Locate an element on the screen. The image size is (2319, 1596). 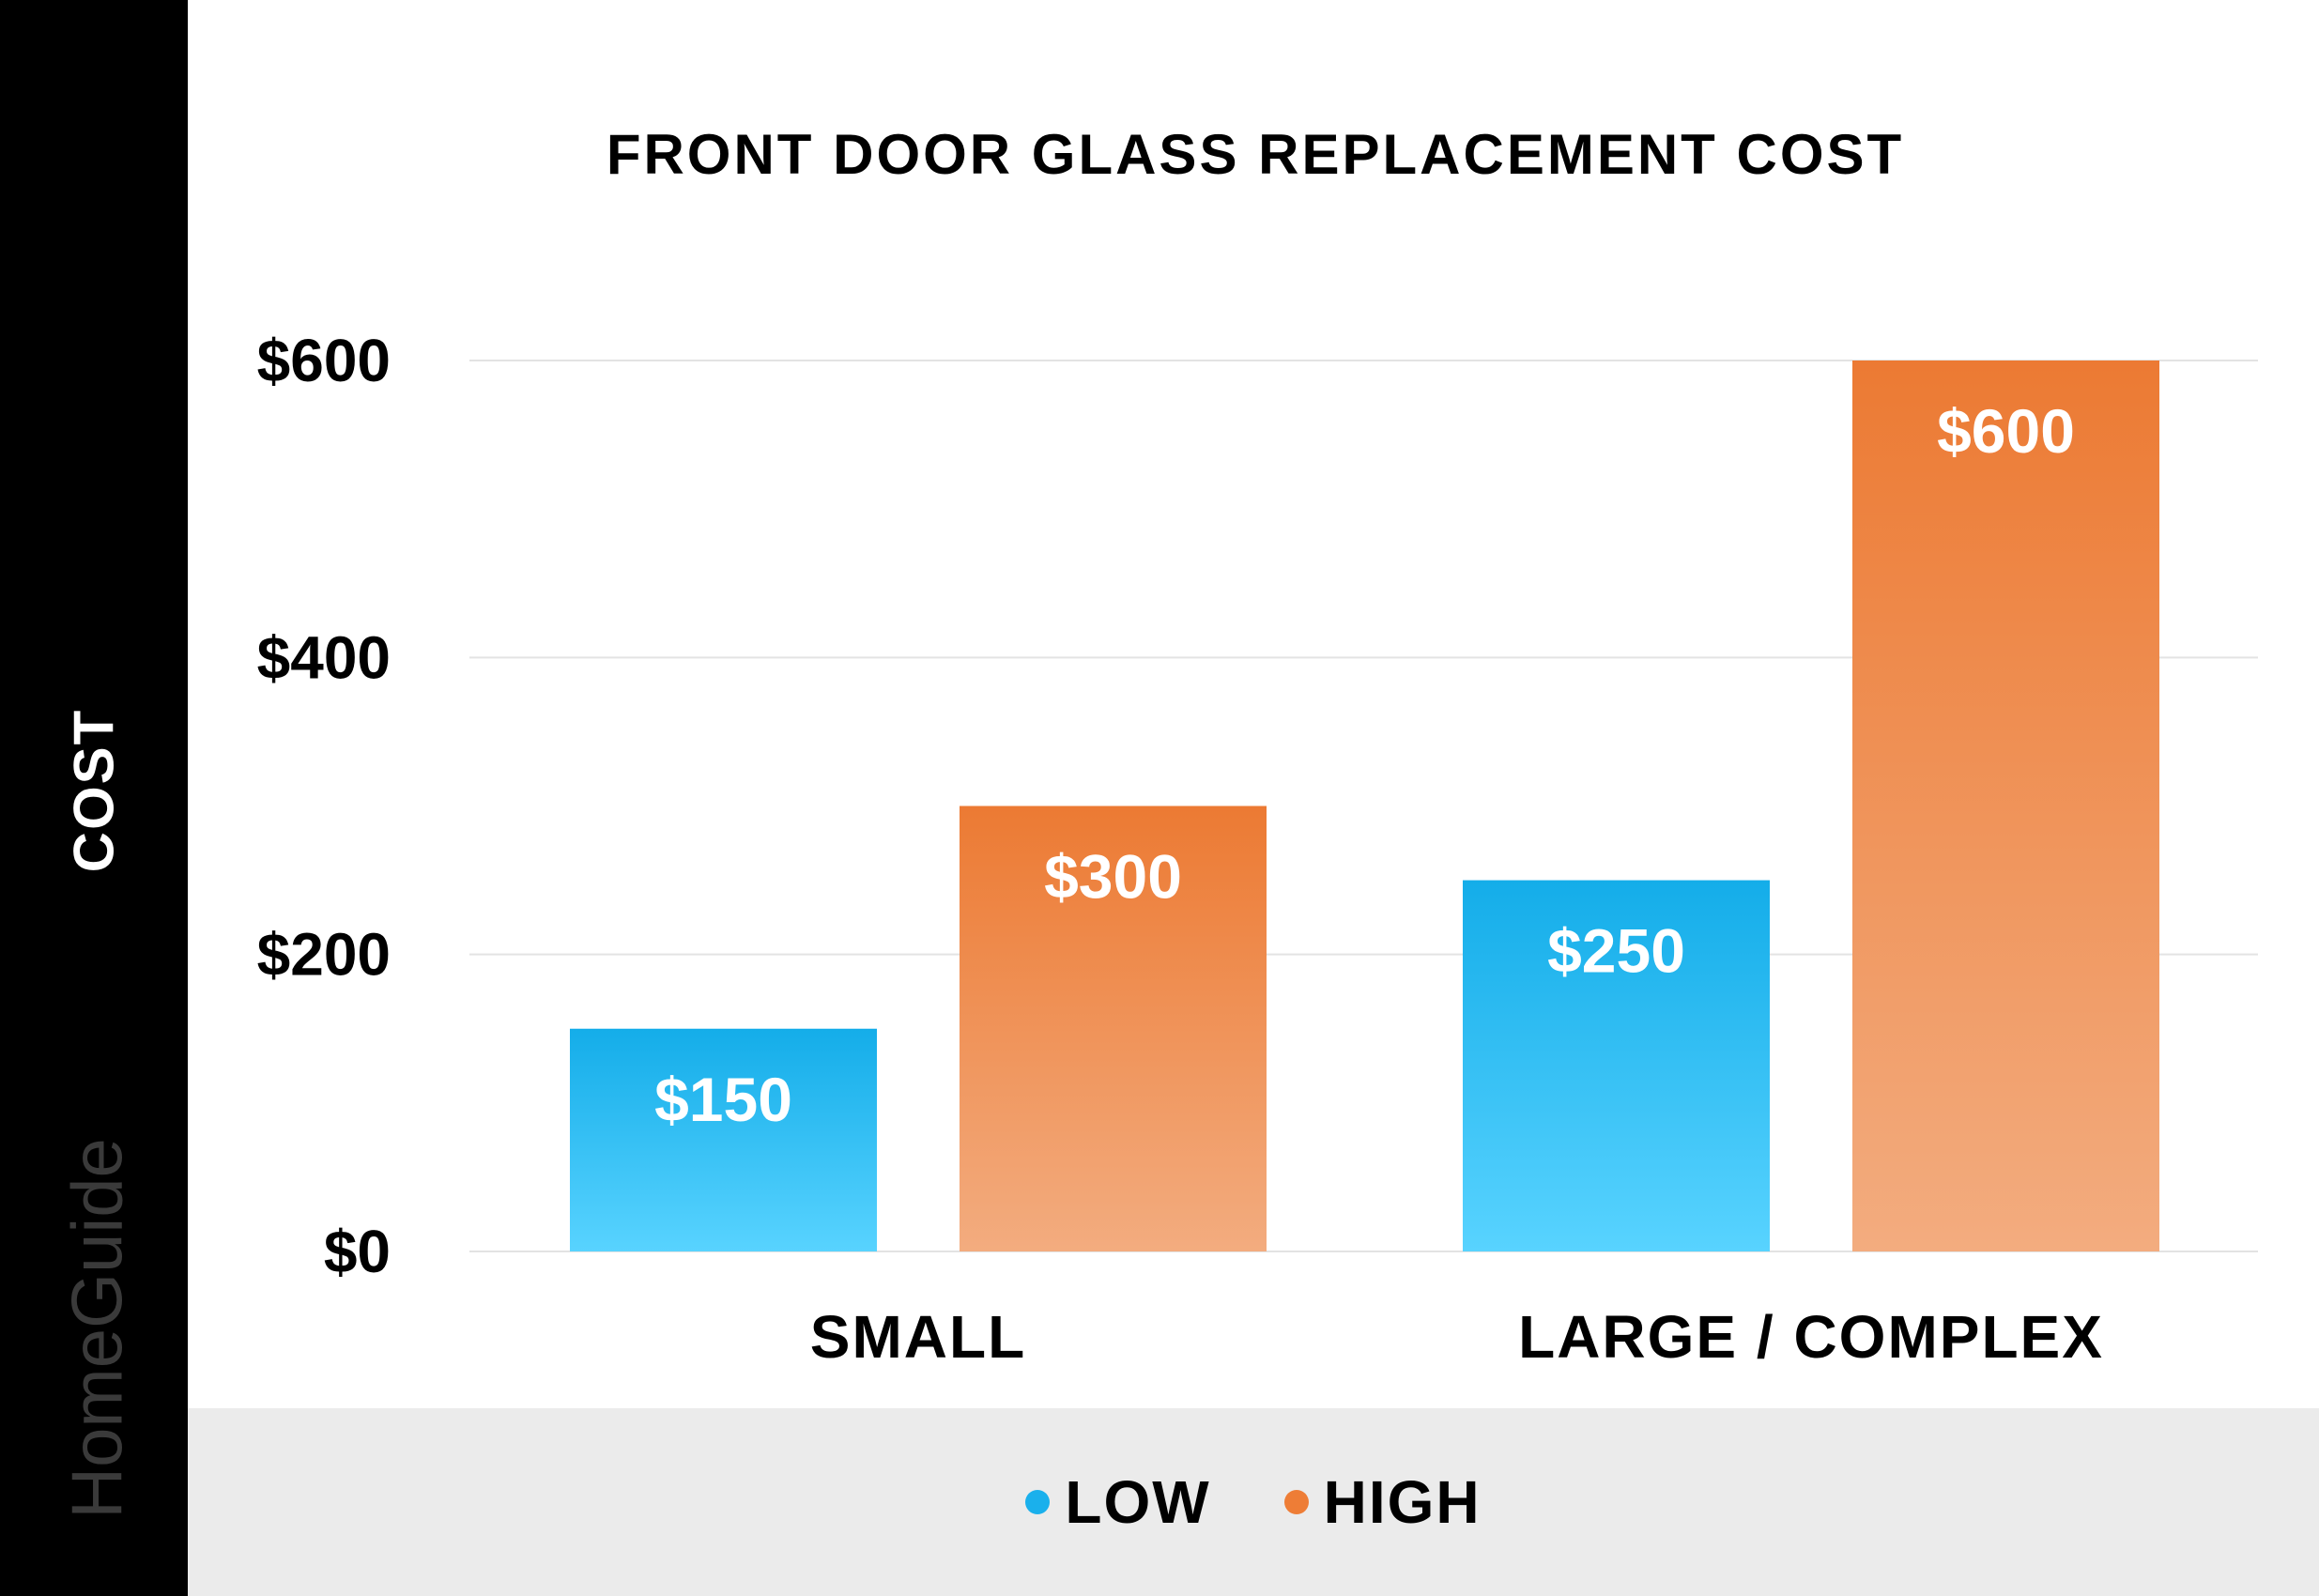
x-axis-categories: SMALL LARGE / COMPLEX is located at coordinates (1457, 1337).